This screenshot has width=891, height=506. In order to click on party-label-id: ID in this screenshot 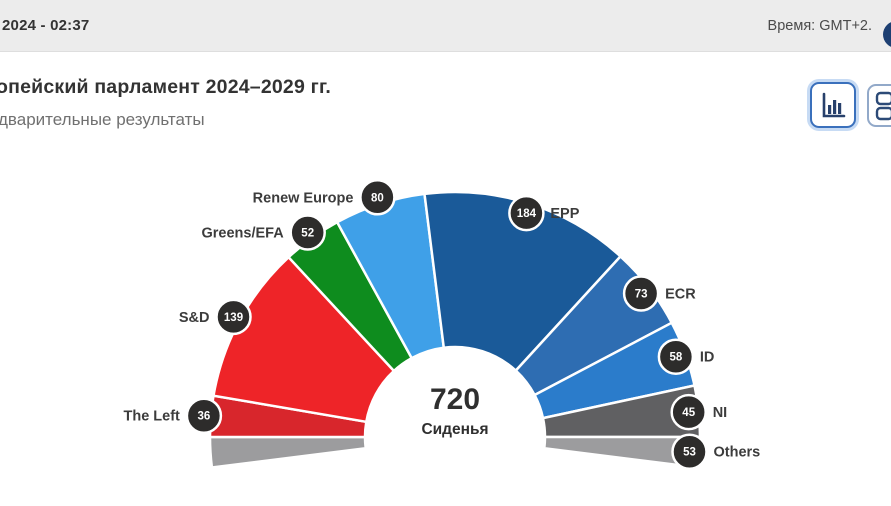, I will do `click(707, 358)`.